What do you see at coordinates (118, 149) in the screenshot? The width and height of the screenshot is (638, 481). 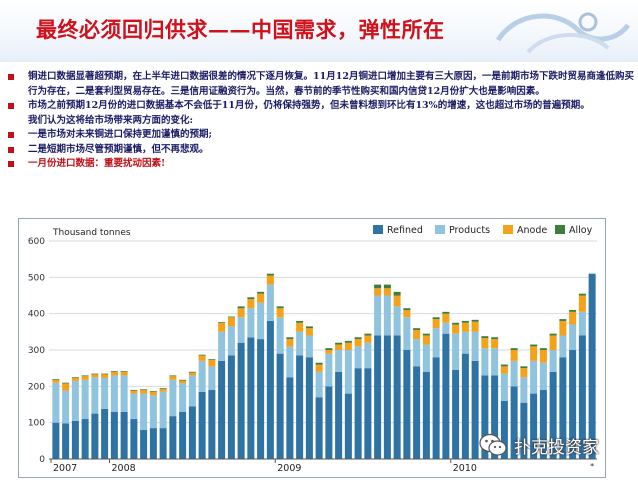 I see `bullet-text: 二是短期市场尽管预期谨慎，但不再悲观。` at bounding box center [118, 149].